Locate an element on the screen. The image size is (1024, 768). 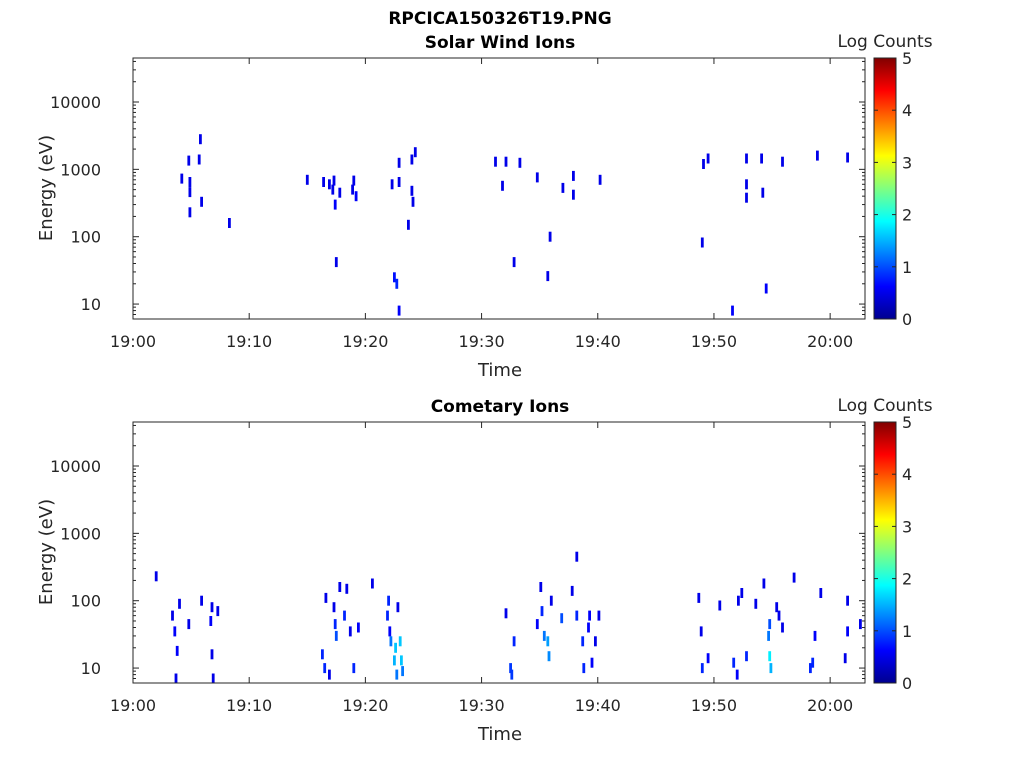
panel-title: Cometary Ions is located at coordinates (500, 407).